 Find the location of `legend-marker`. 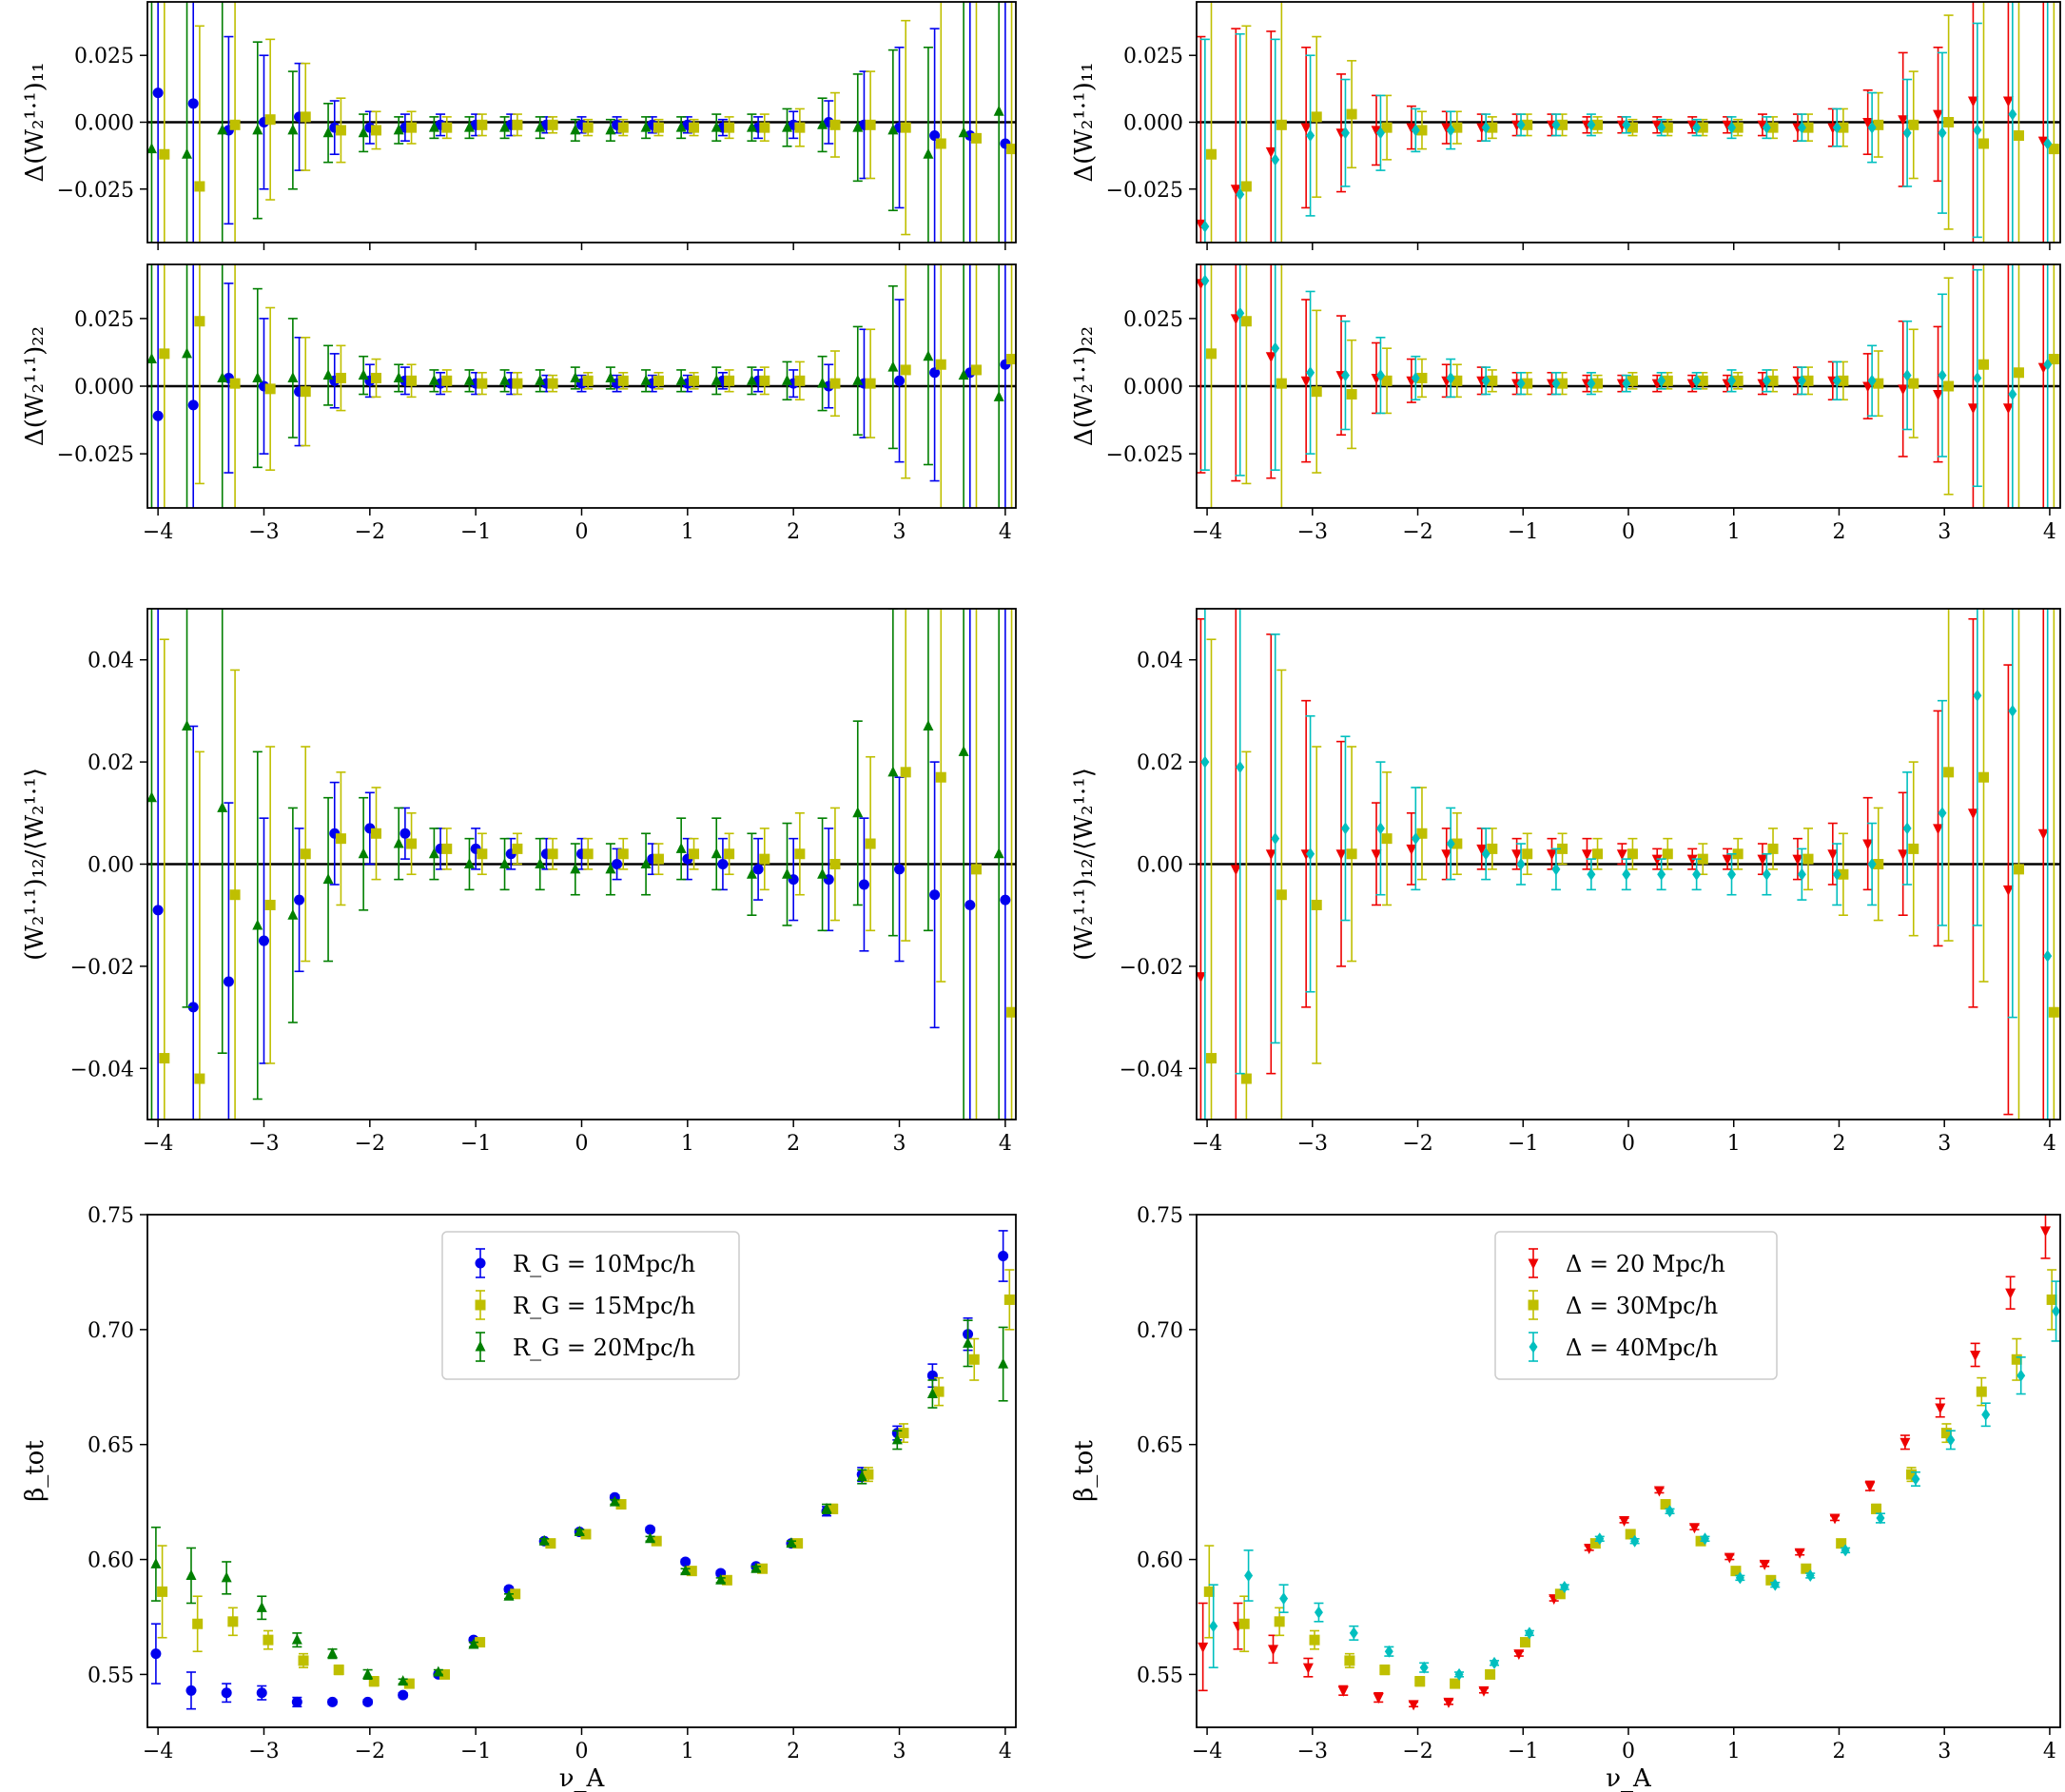

legend-marker is located at coordinates (1533, 1305).